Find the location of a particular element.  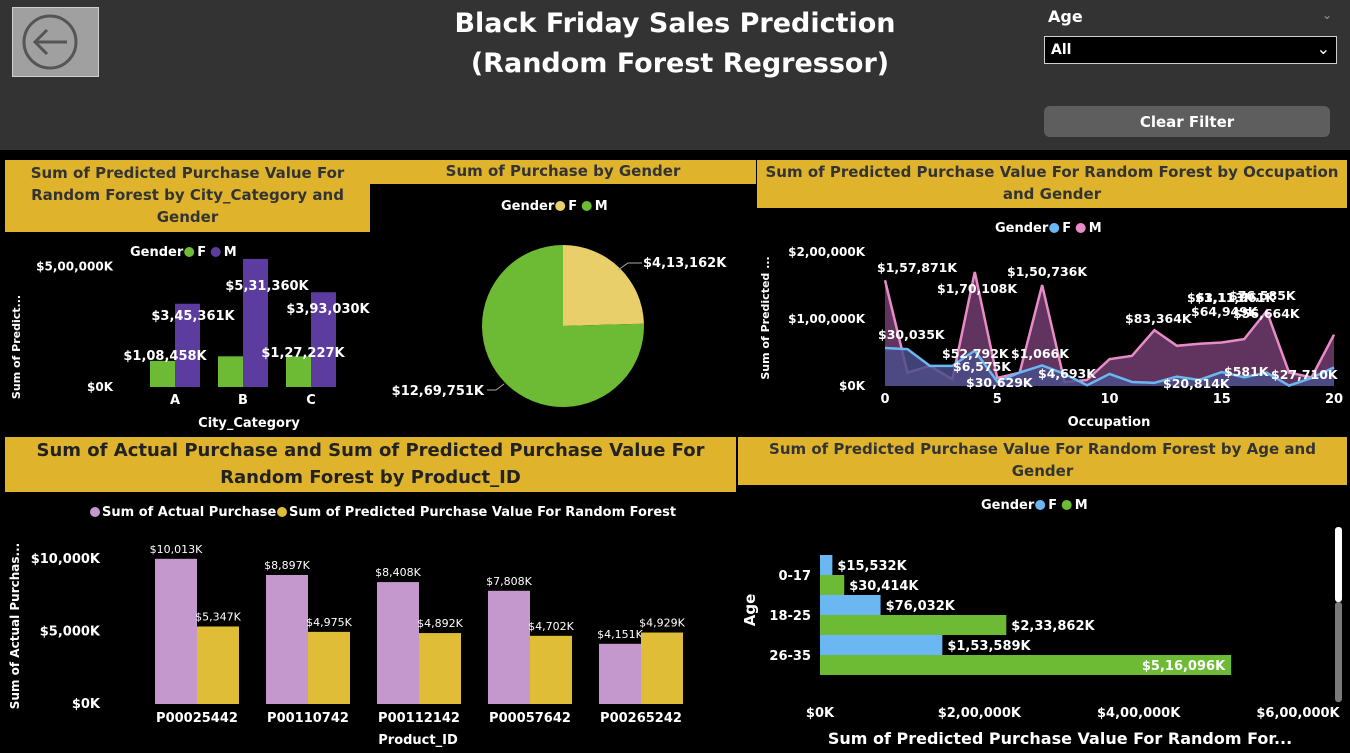

city-bar-F-A is located at coordinates (162, 373).